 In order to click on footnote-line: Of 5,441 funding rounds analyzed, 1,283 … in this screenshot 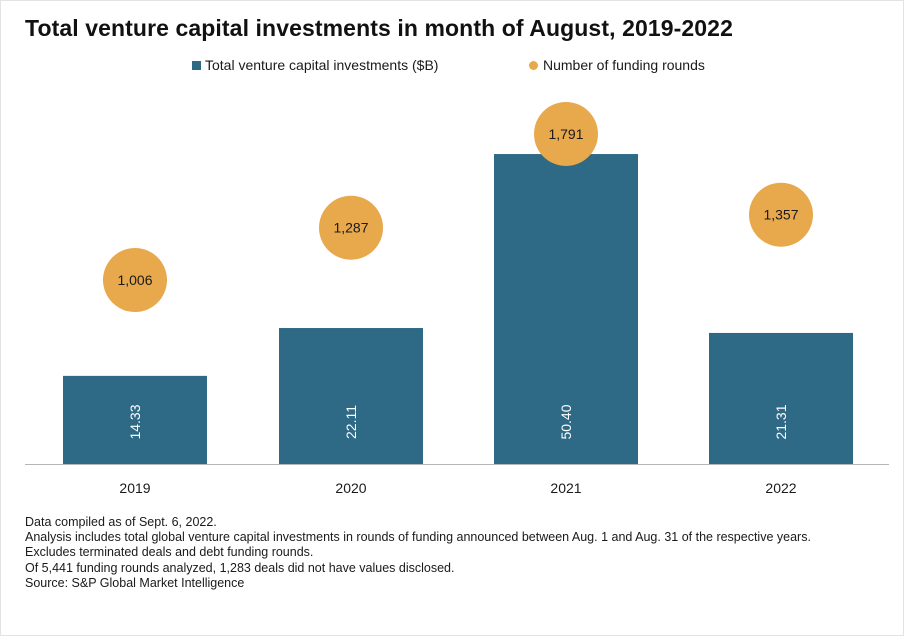, I will do `click(240, 567)`.